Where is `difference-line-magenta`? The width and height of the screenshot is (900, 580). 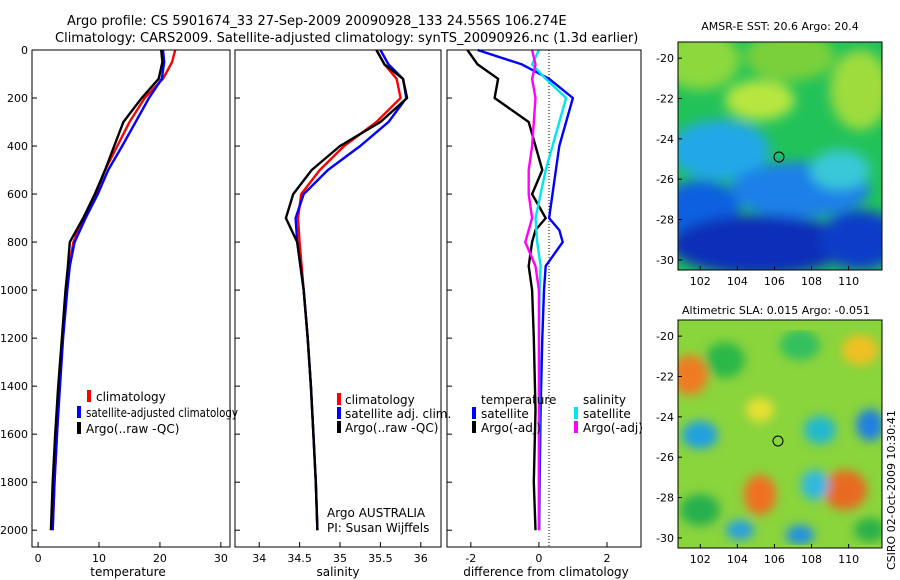
difference-line-magenta is located at coordinates (532, 290).